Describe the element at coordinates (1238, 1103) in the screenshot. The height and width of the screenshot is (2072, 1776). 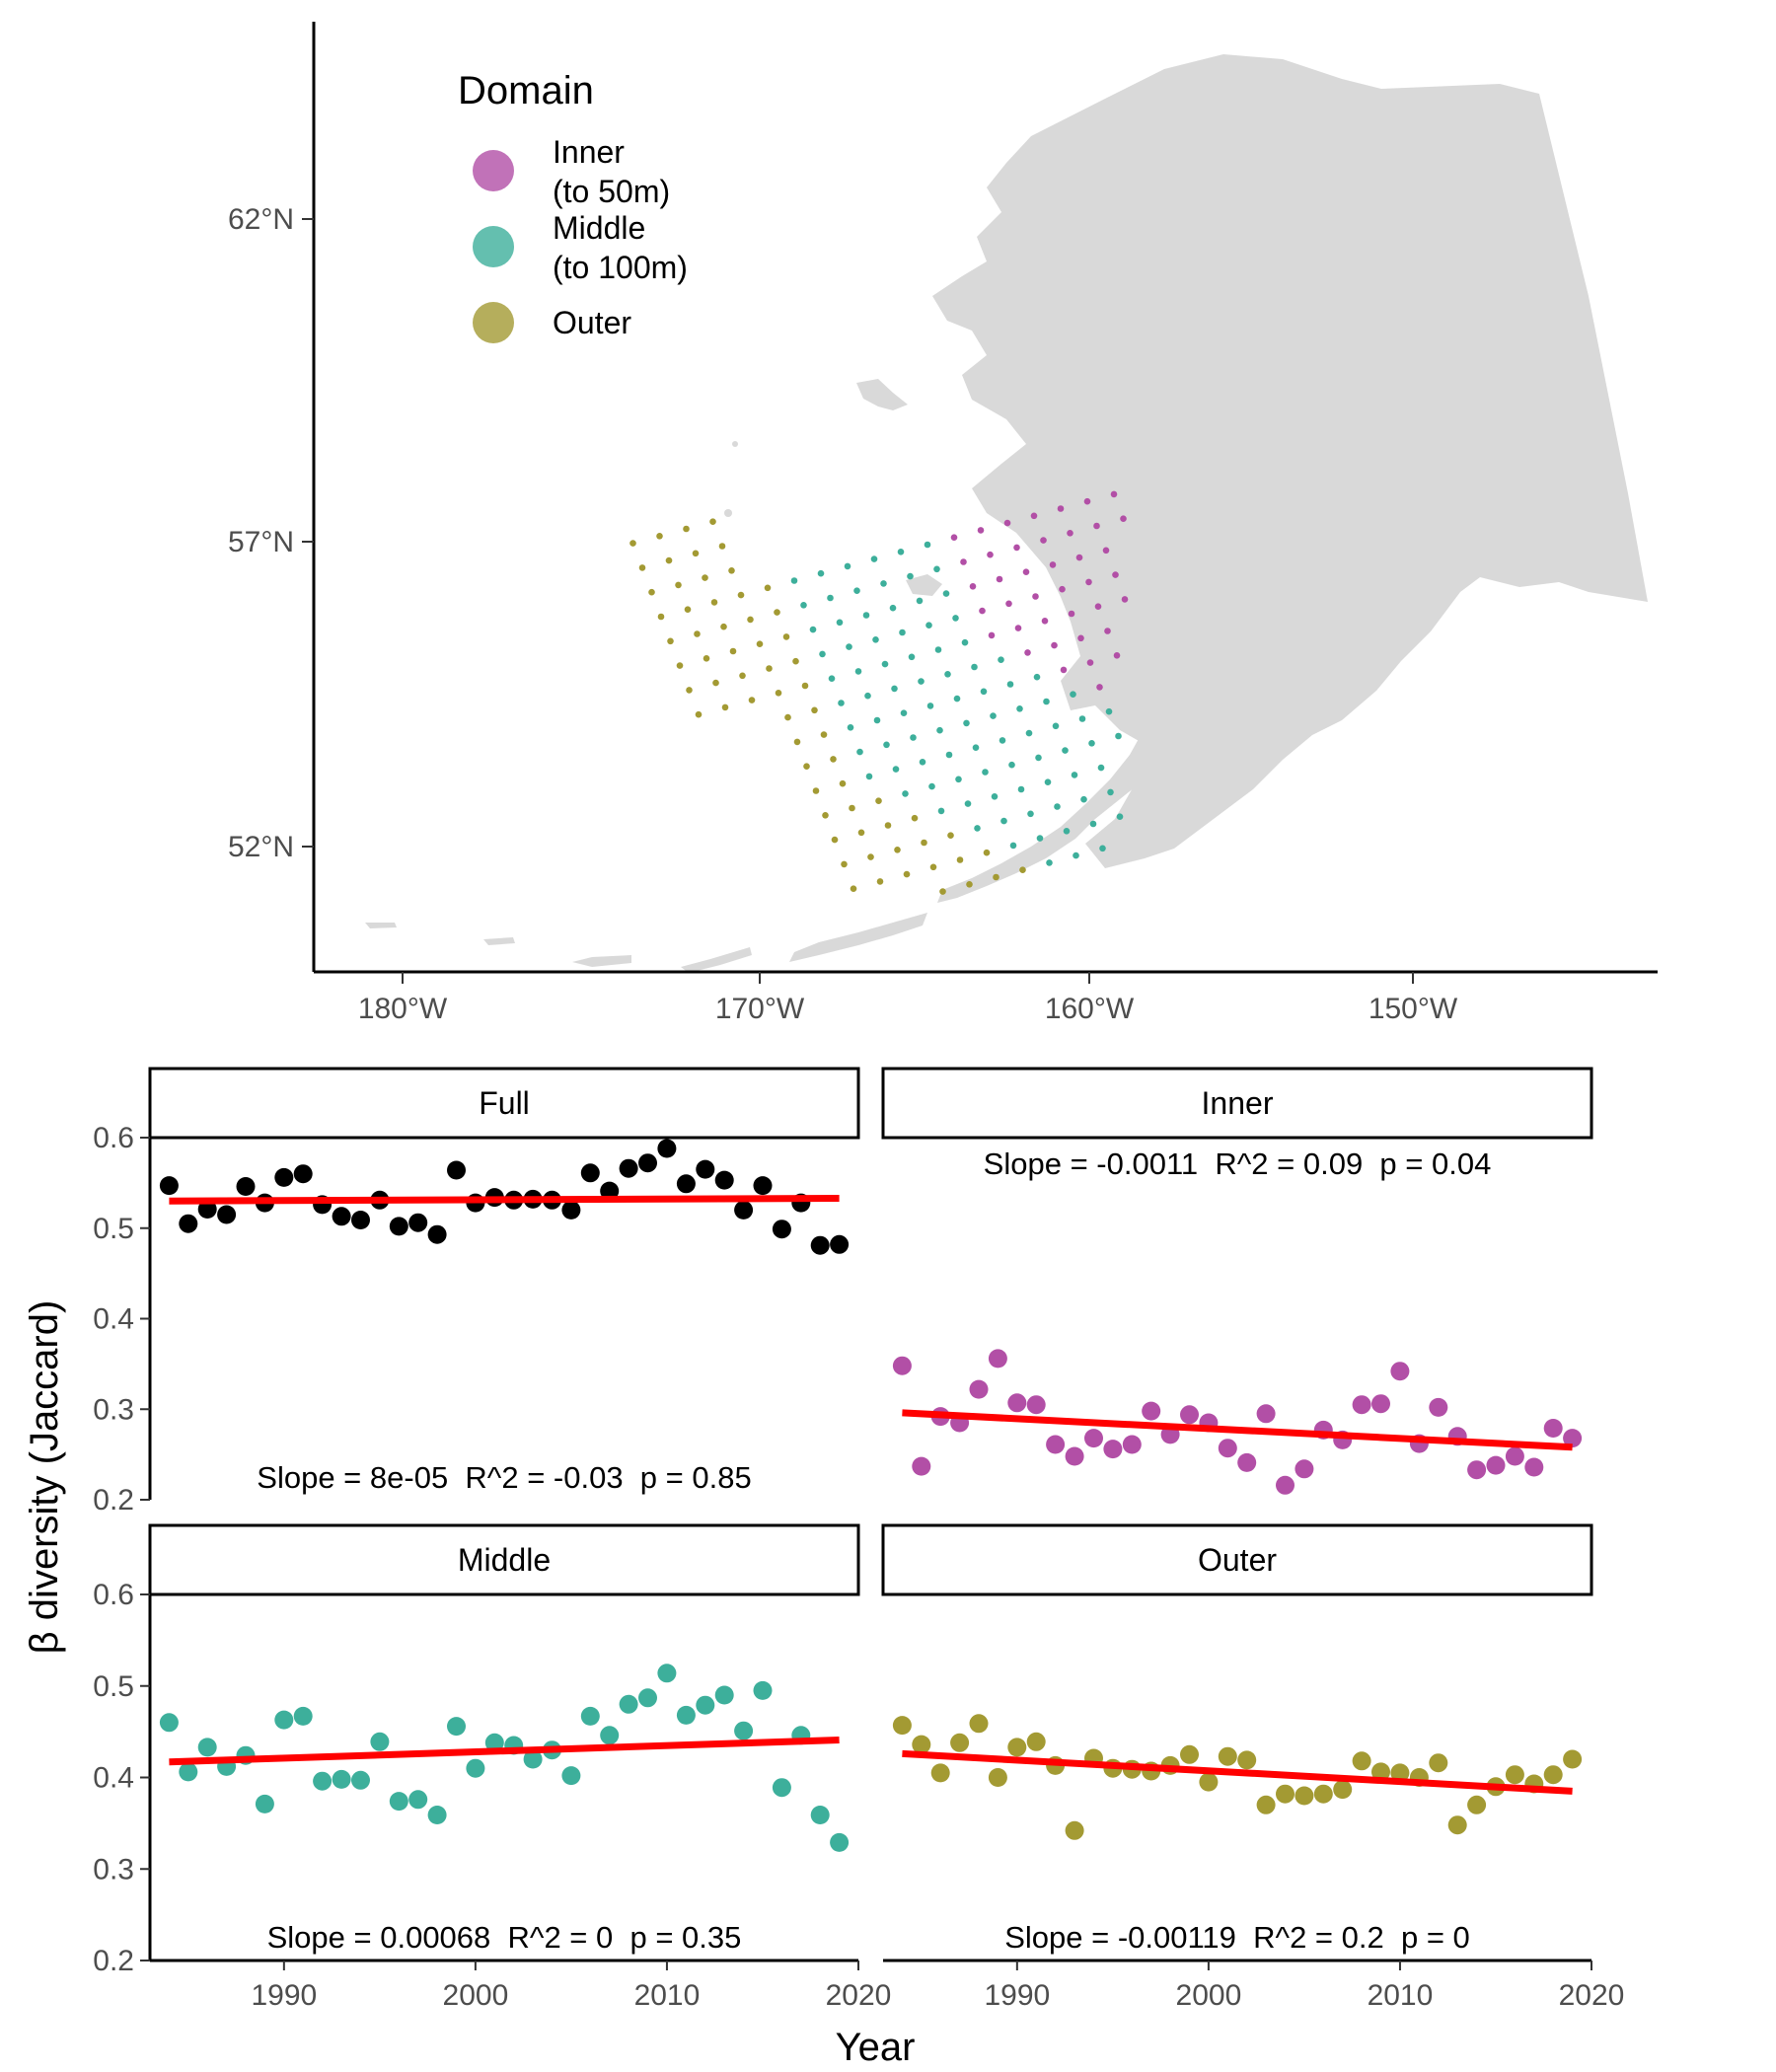
I see `facet-strip-label: Inner` at that location.